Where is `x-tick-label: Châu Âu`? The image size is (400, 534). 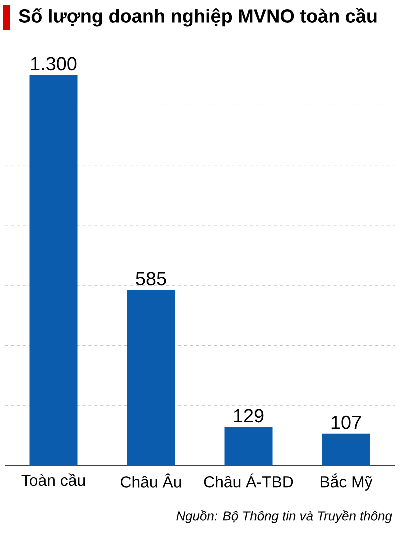 x-tick-label: Châu Âu is located at coordinates (151, 481).